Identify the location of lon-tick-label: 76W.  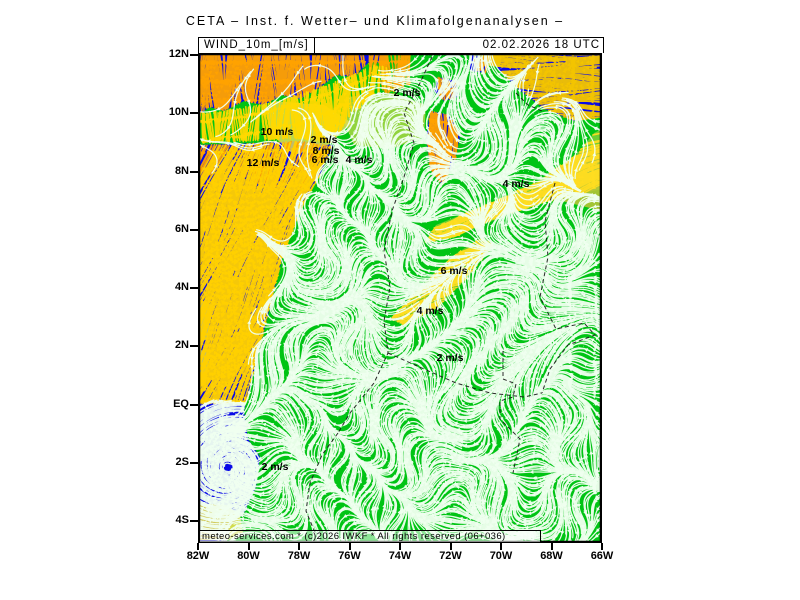
(349, 556).